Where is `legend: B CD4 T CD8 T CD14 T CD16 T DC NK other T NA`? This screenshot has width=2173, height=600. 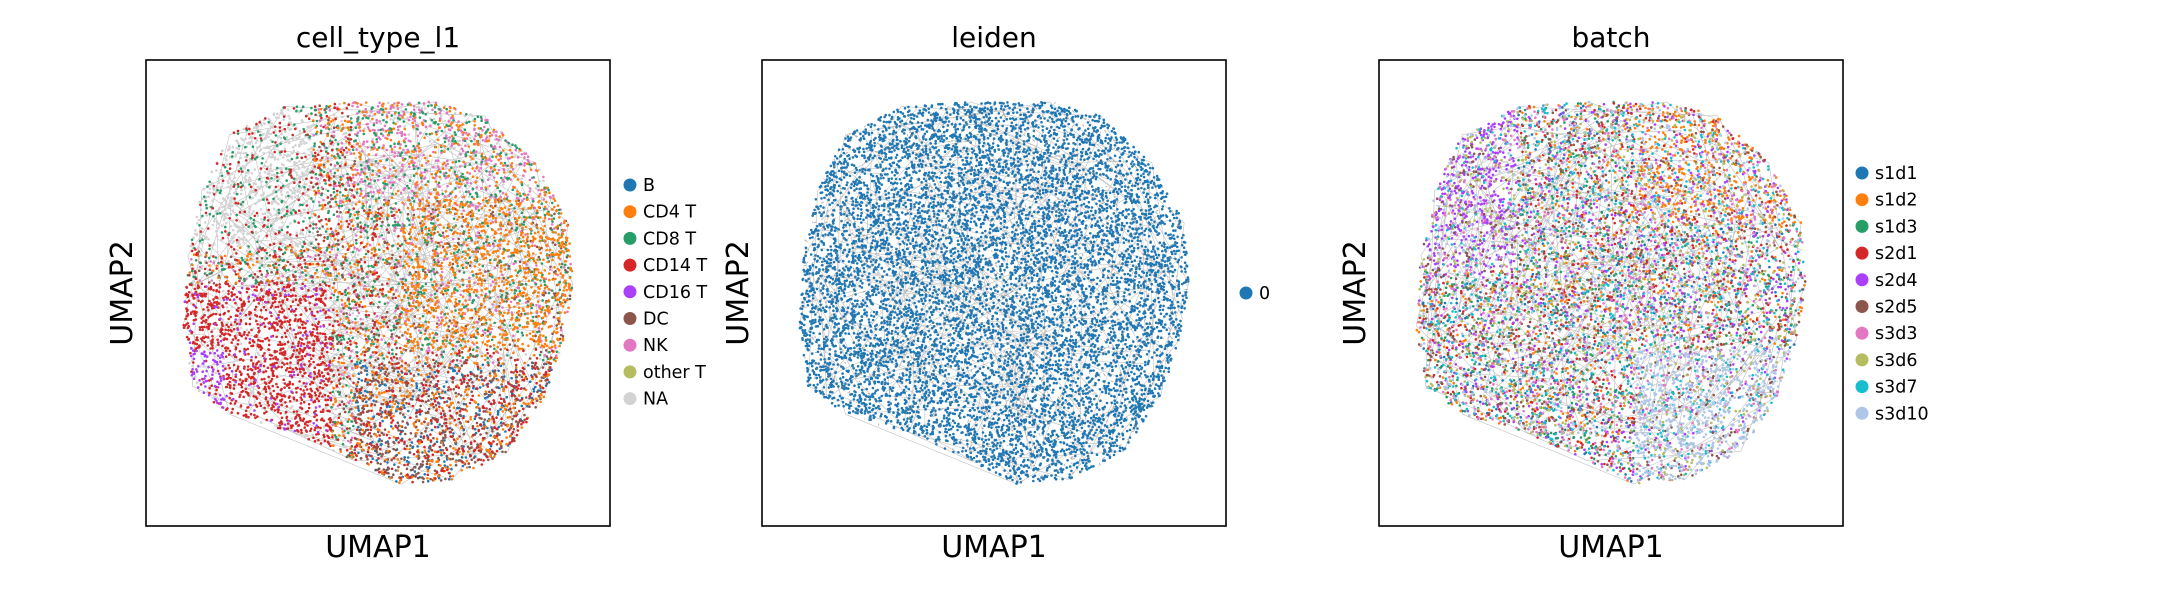
legend: B CD4 T CD8 T CD14 T CD16 T DC NK other T NA is located at coordinates (665, 293).